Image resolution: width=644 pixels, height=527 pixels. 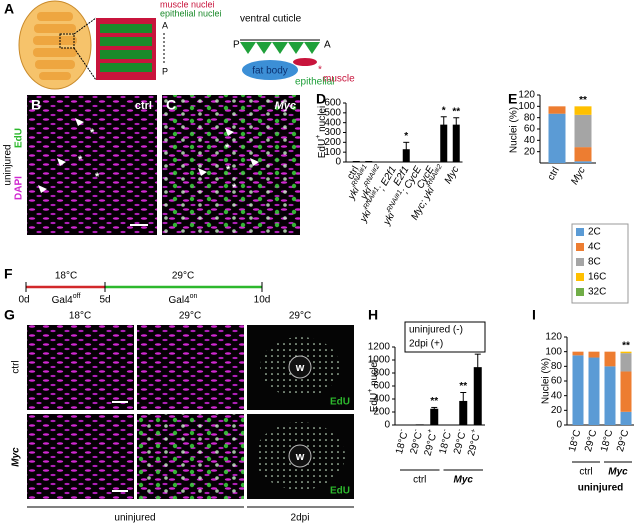 I want to click on y-tick-label: 600, so click(x=332, y=103).